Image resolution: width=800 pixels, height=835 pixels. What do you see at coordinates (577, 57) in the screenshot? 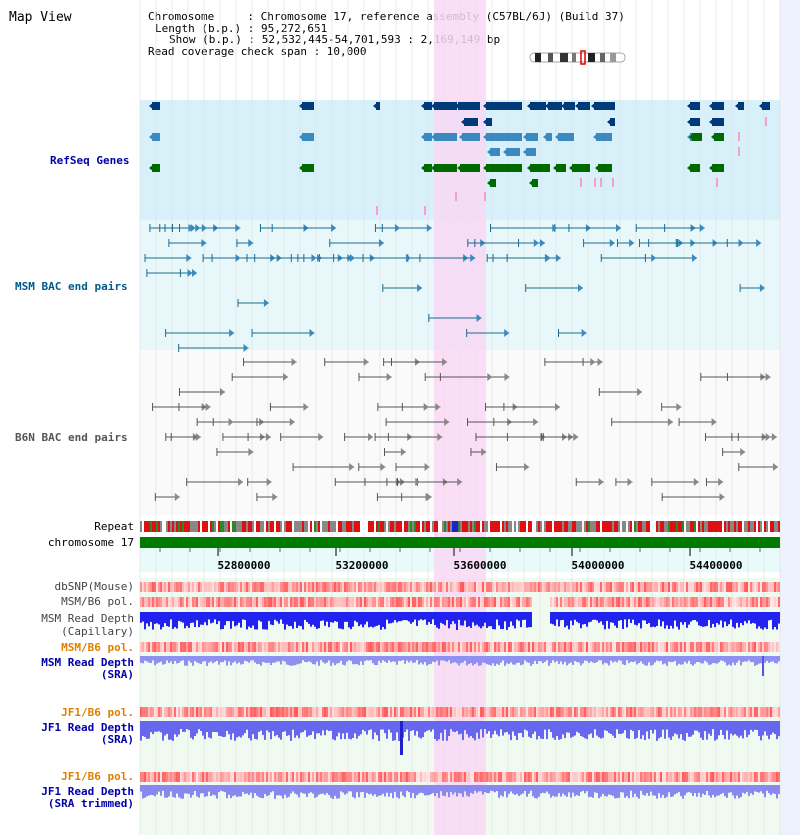
I see `chromosome-ideogram` at bounding box center [577, 57].